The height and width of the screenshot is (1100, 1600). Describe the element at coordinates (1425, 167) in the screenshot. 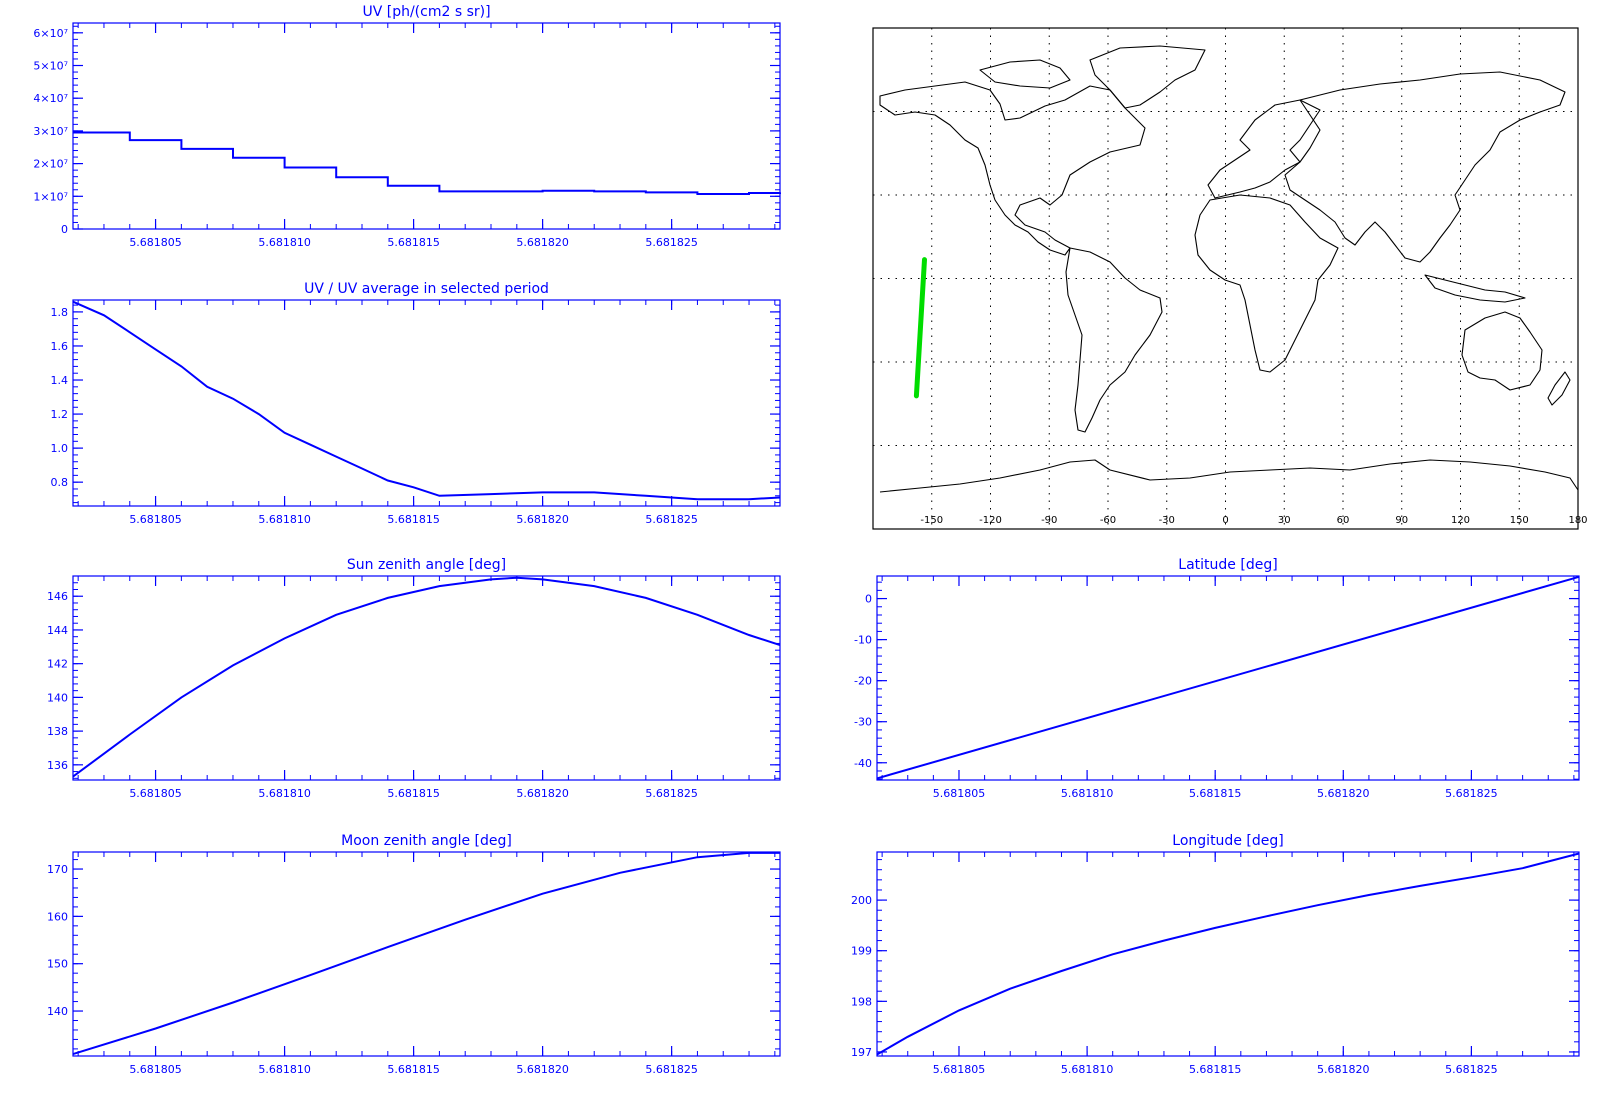

I see `coast-asia` at that location.